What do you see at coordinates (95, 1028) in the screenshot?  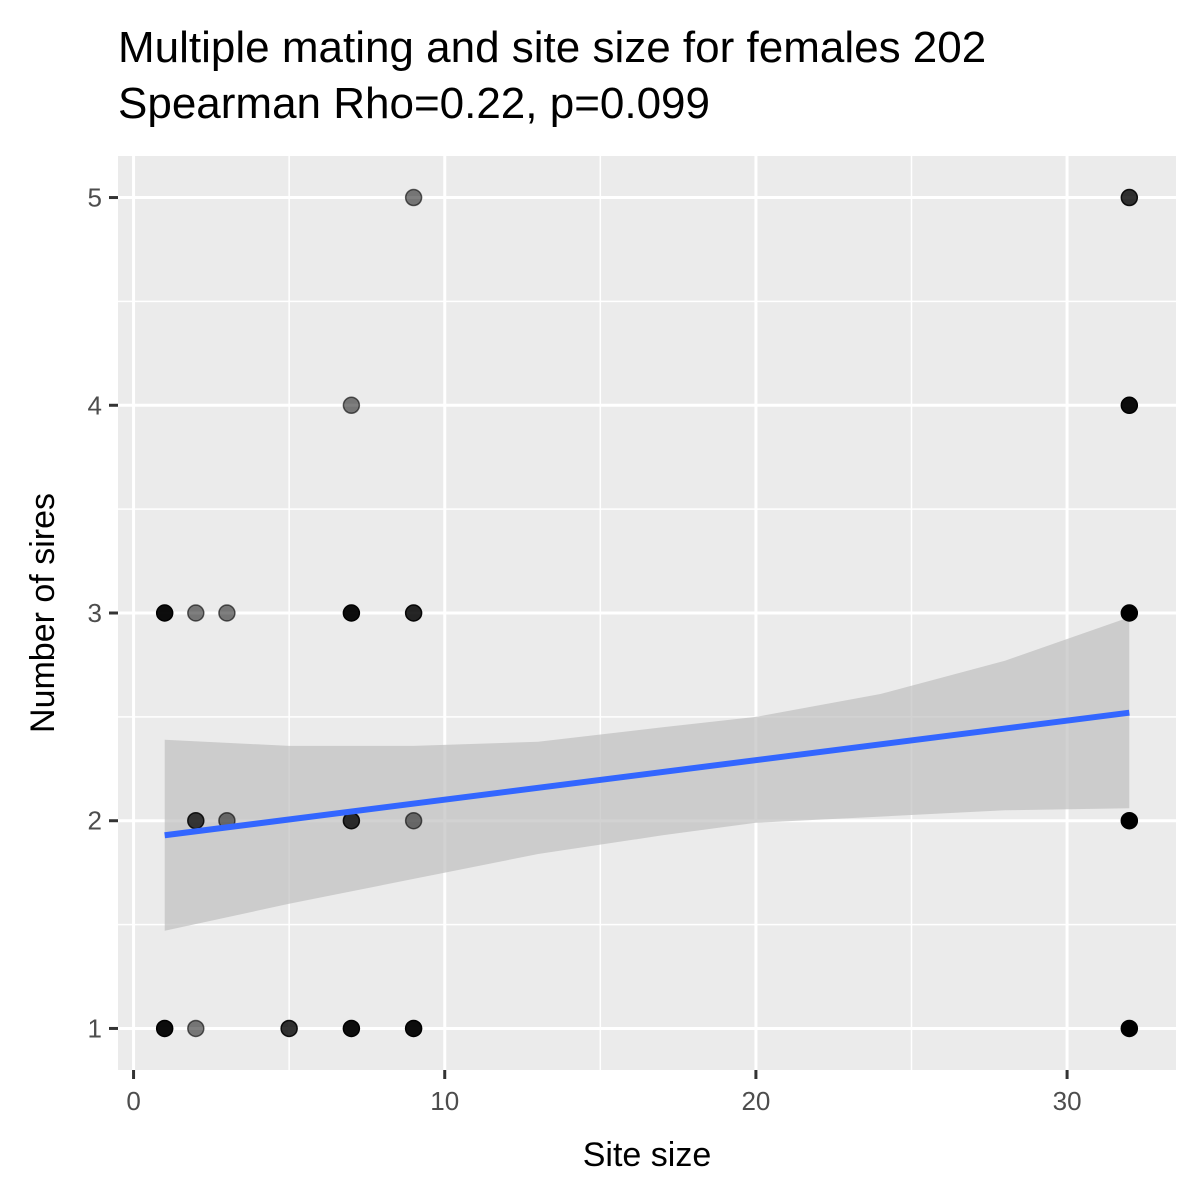 I see `y-tick-label: 1` at bounding box center [95, 1028].